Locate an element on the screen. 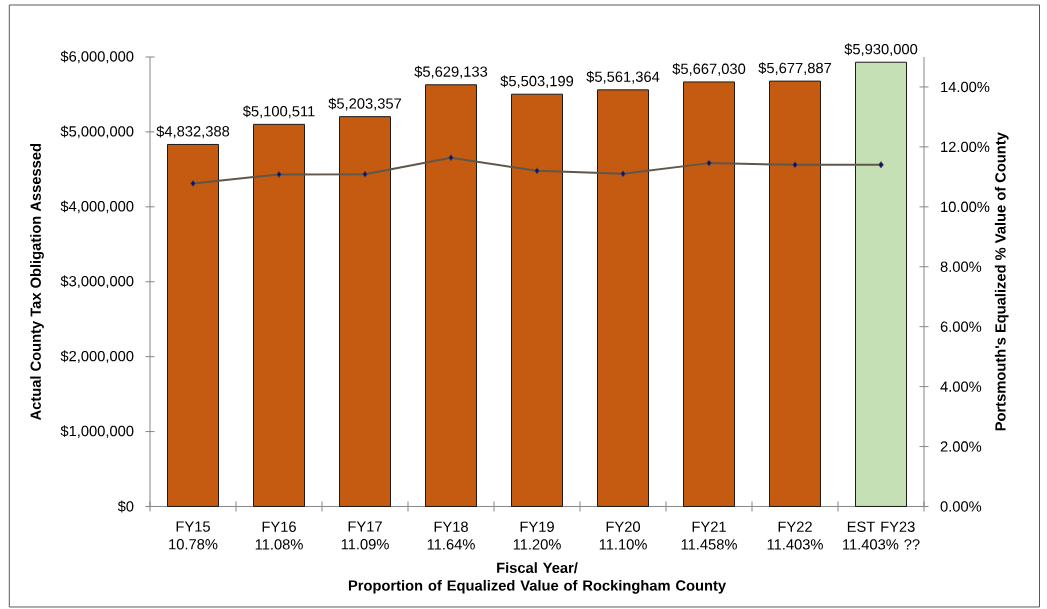 The height and width of the screenshot is (609, 1047). x-tick-label: FY21 11.458% is located at coordinates (709, 535).